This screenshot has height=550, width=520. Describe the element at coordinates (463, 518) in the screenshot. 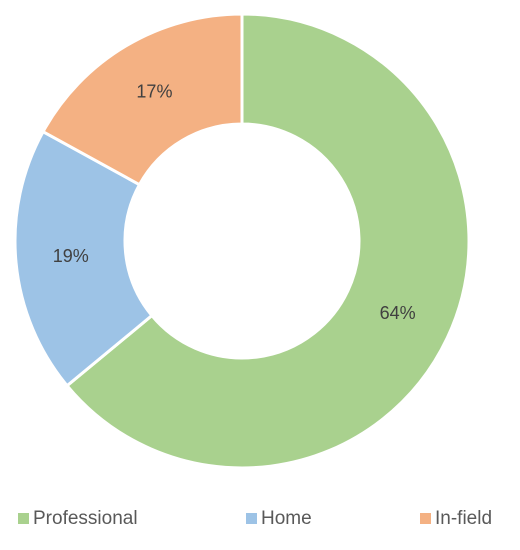

I see `legend-label: In-field` at that location.